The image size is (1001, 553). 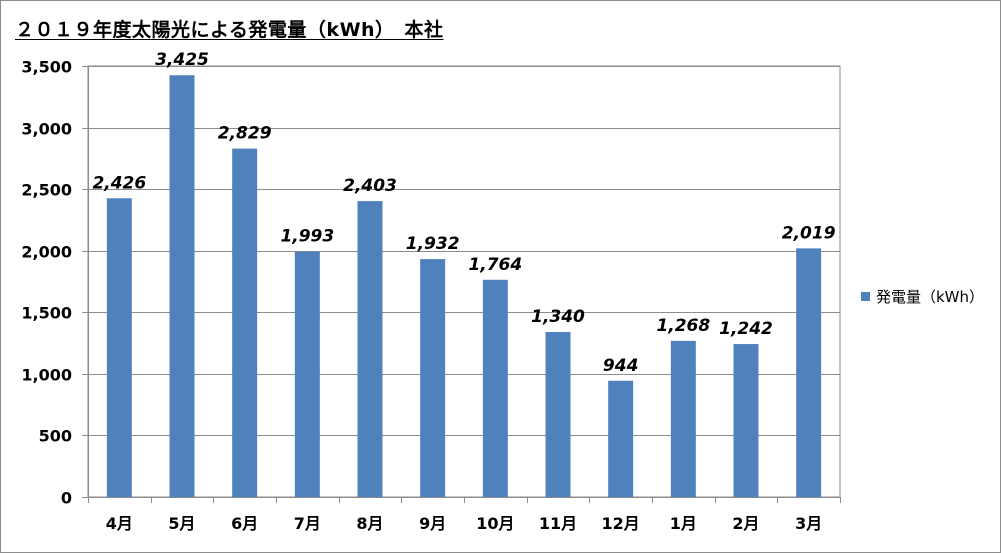 What do you see at coordinates (621, 366) in the screenshot?
I see `data-label: 944` at bounding box center [621, 366].